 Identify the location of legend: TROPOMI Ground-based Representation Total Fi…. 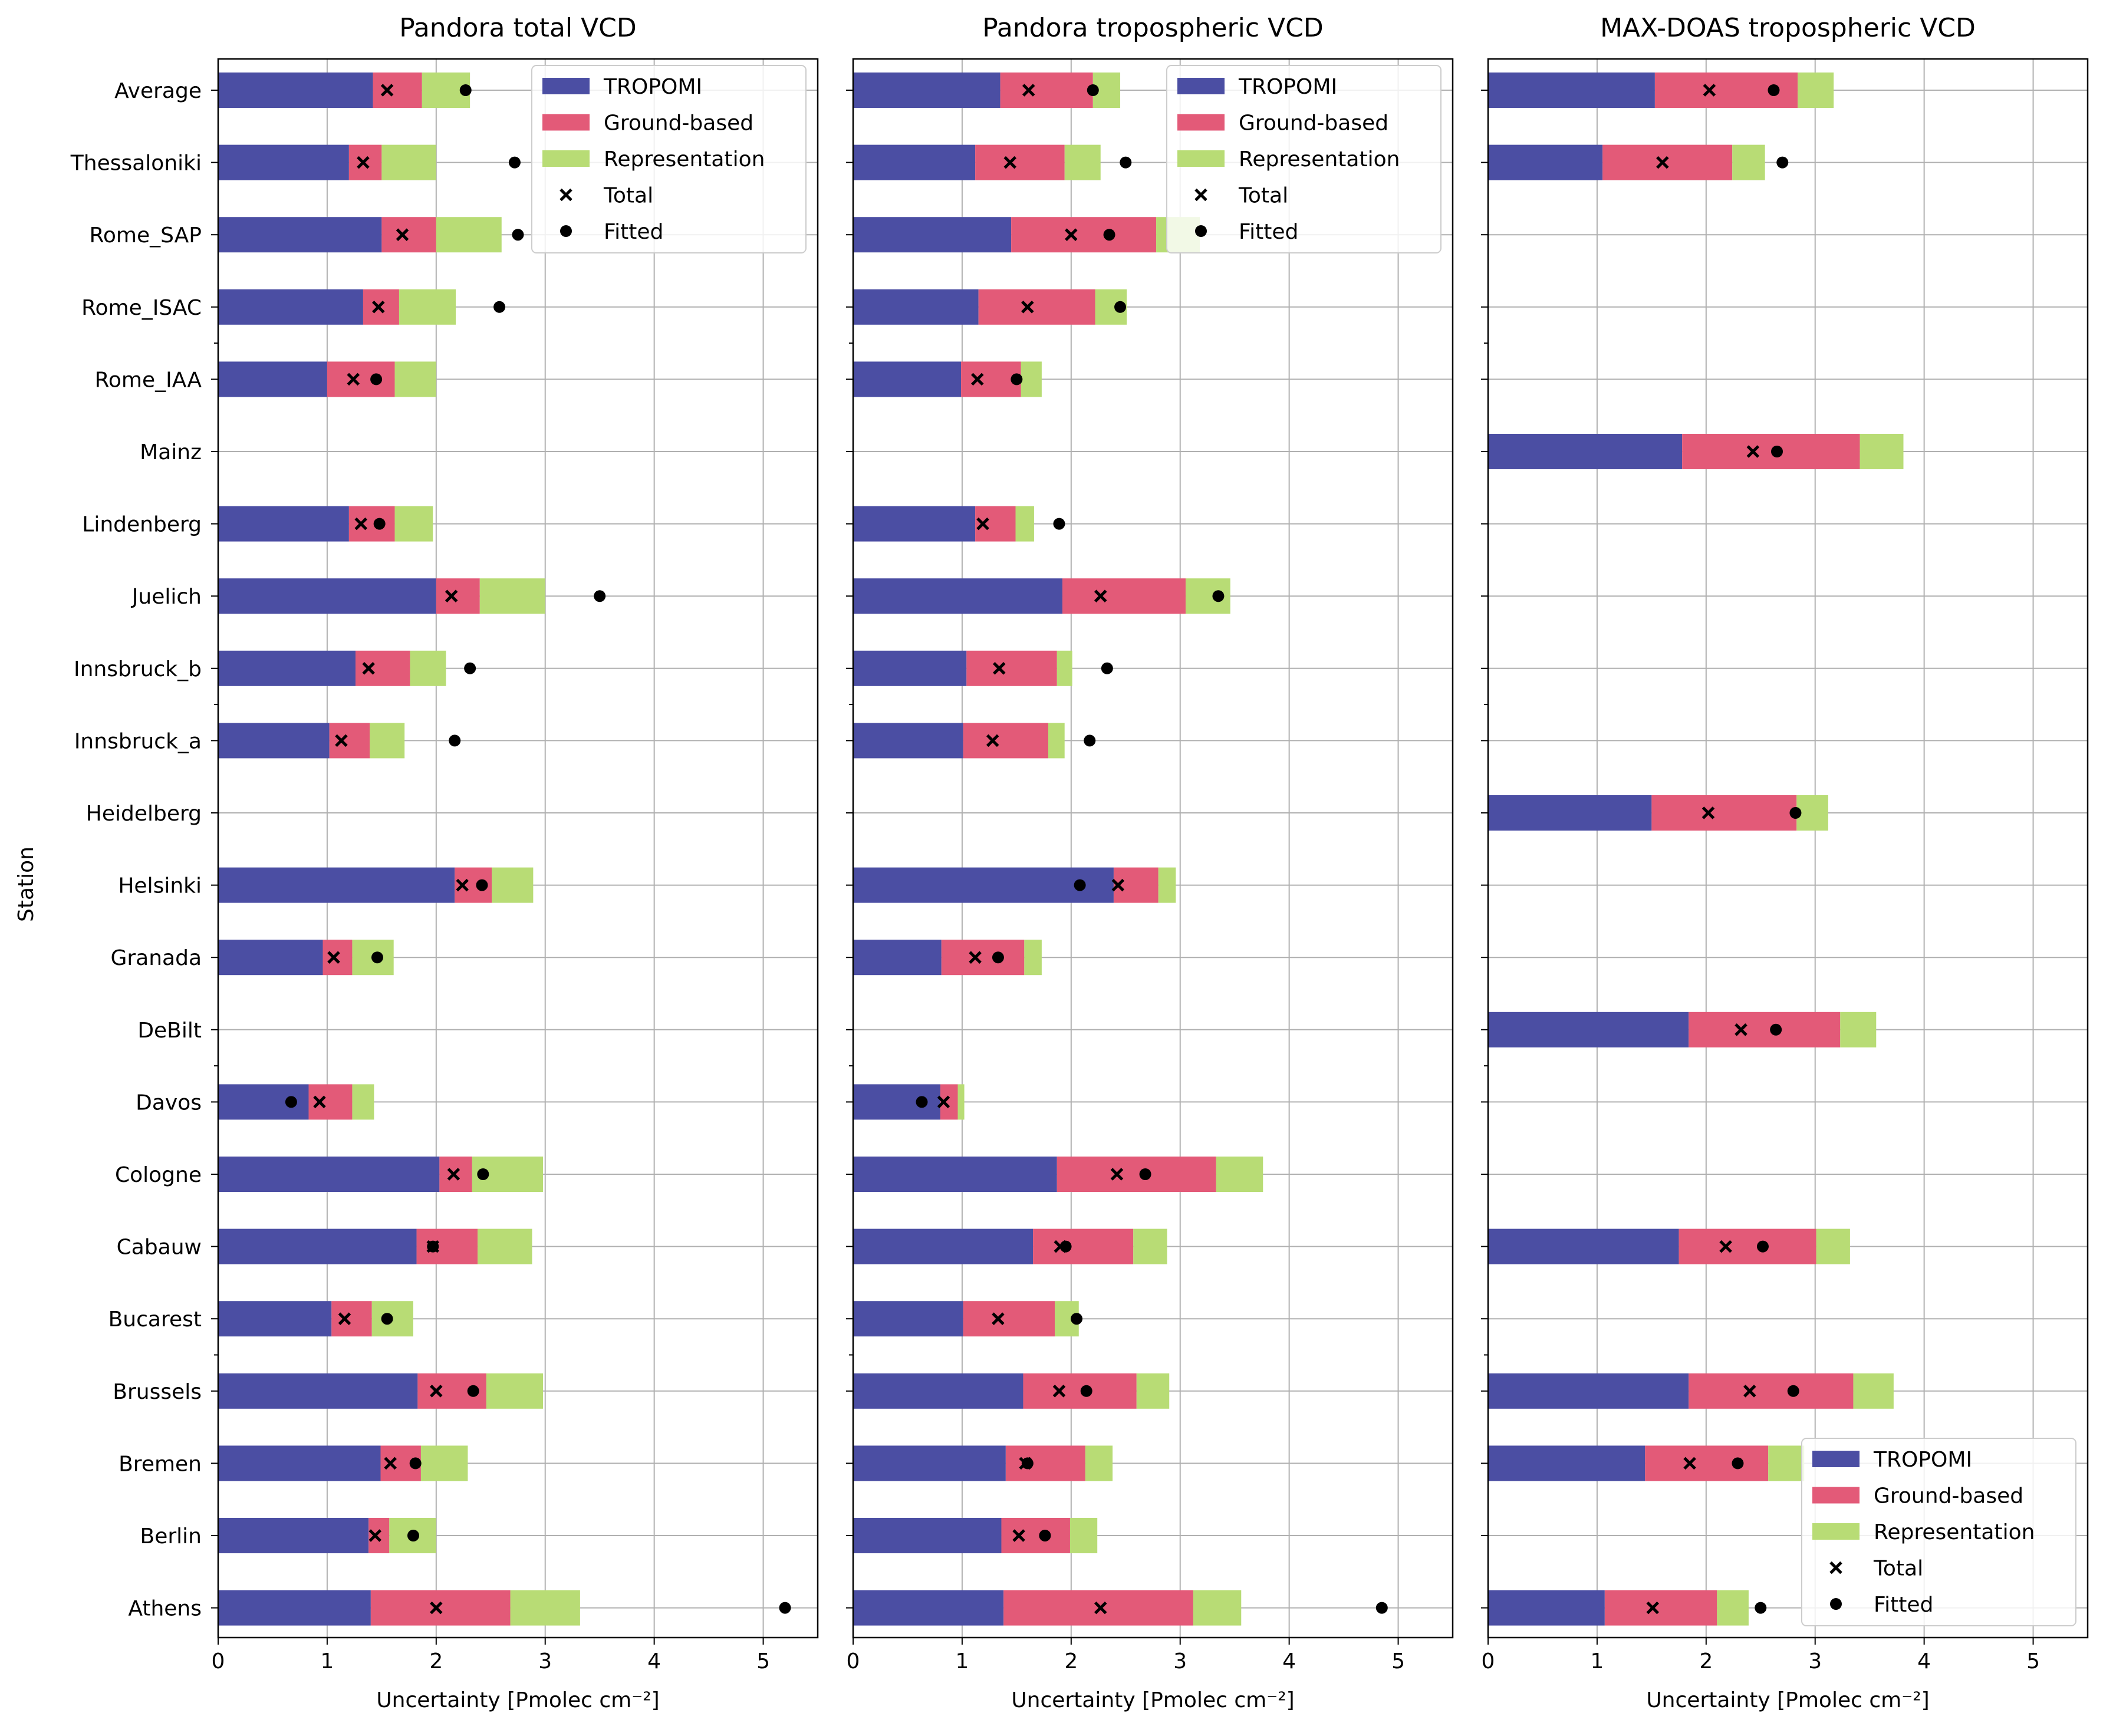
(1304, 159).